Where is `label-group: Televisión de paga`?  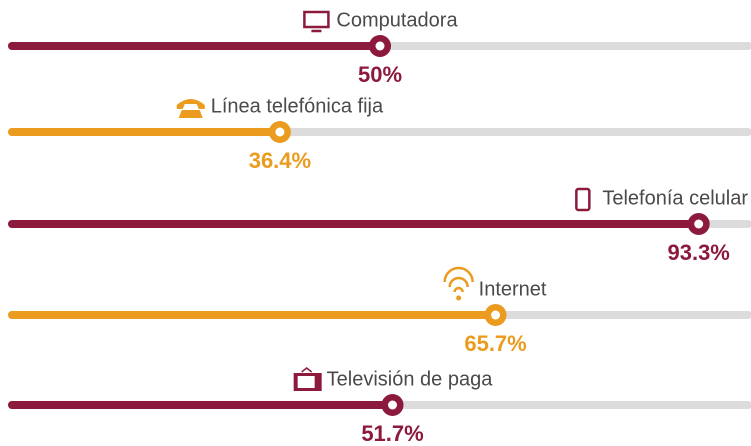
label-group: Televisión de paga is located at coordinates (393, 379).